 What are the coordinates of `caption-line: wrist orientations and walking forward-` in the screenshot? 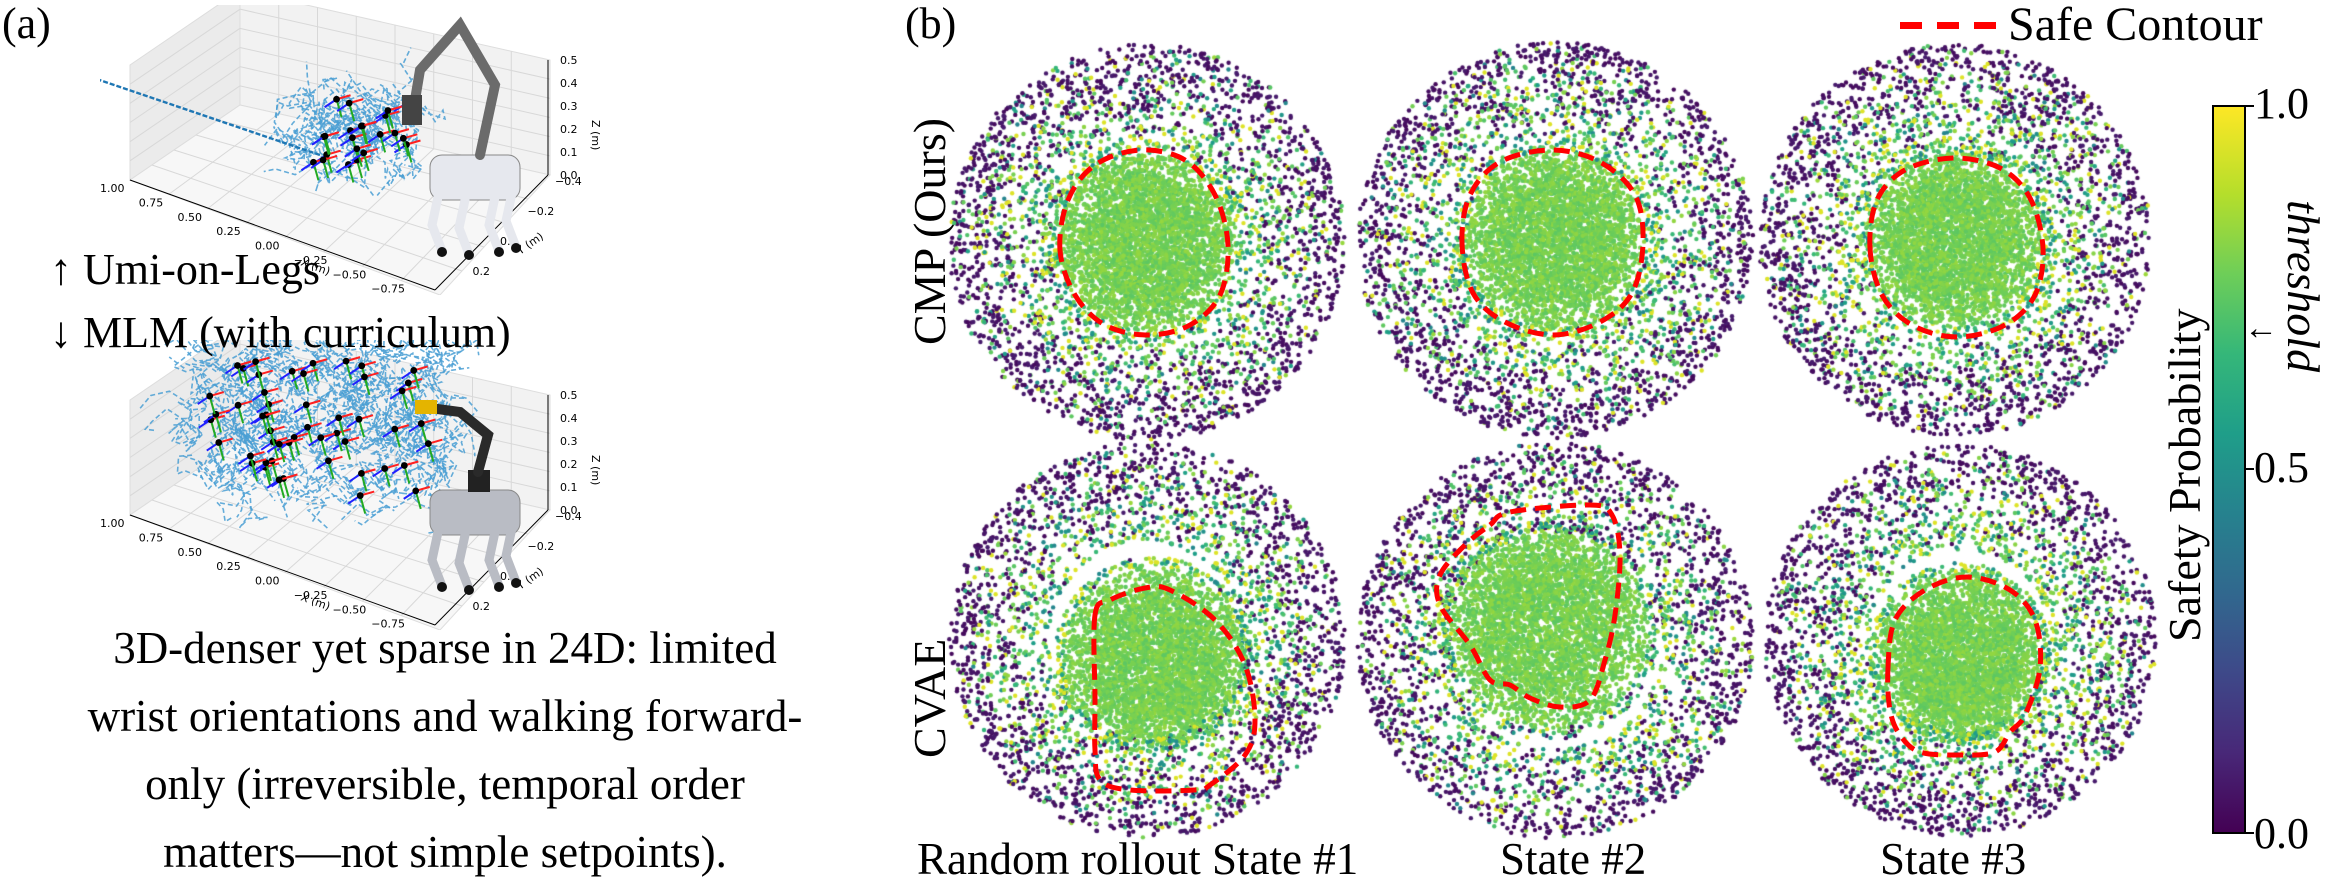 It's located at (445, 716).